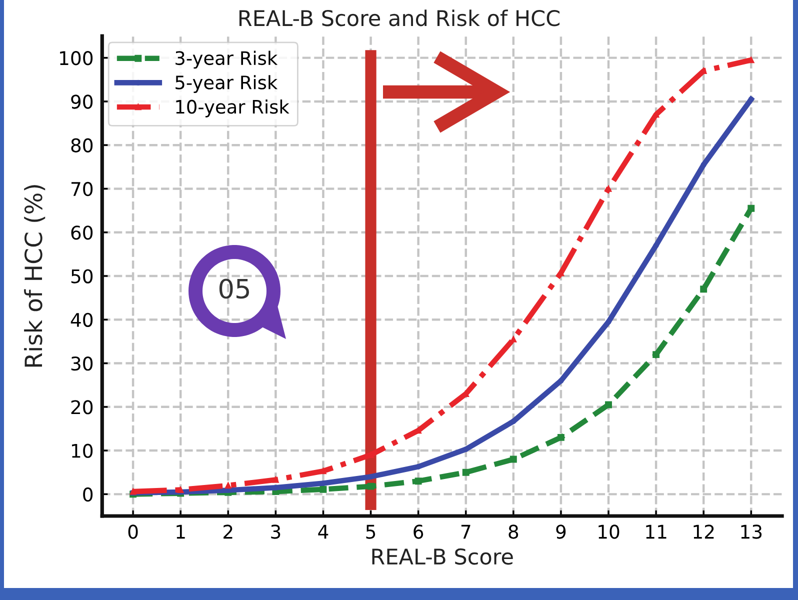 The height and width of the screenshot is (600, 798). Describe the element at coordinates (609, 531) in the screenshot. I see `x-tick-label: 10` at that location.